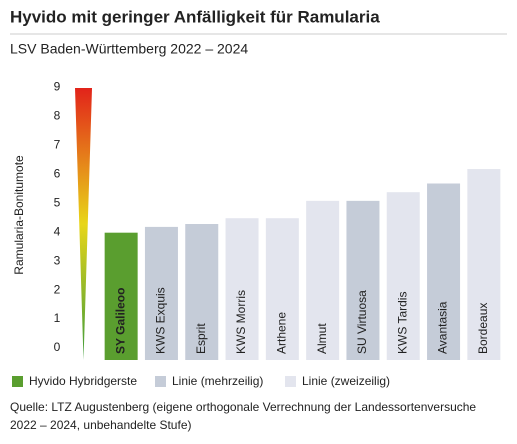 This screenshot has width=517, height=444. What do you see at coordinates (443, 327) in the screenshot?
I see `x-tick-label: Avantasia` at bounding box center [443, 327].